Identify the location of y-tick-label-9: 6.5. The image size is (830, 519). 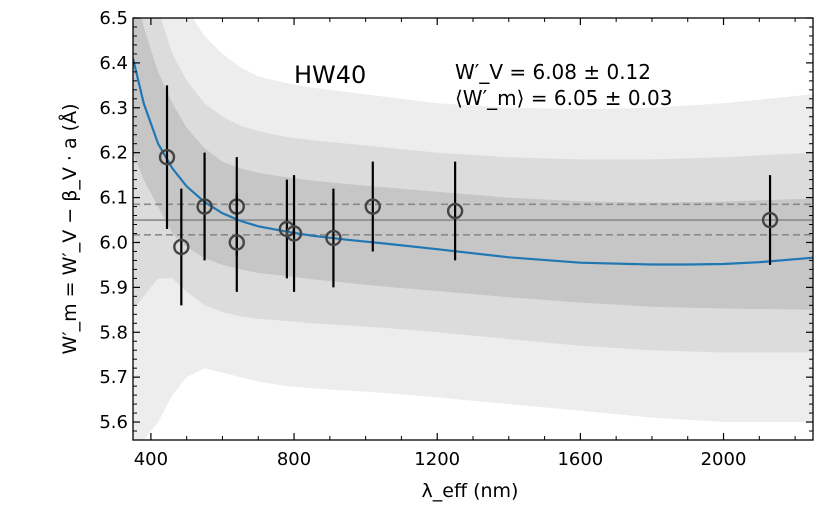
(113, 18).